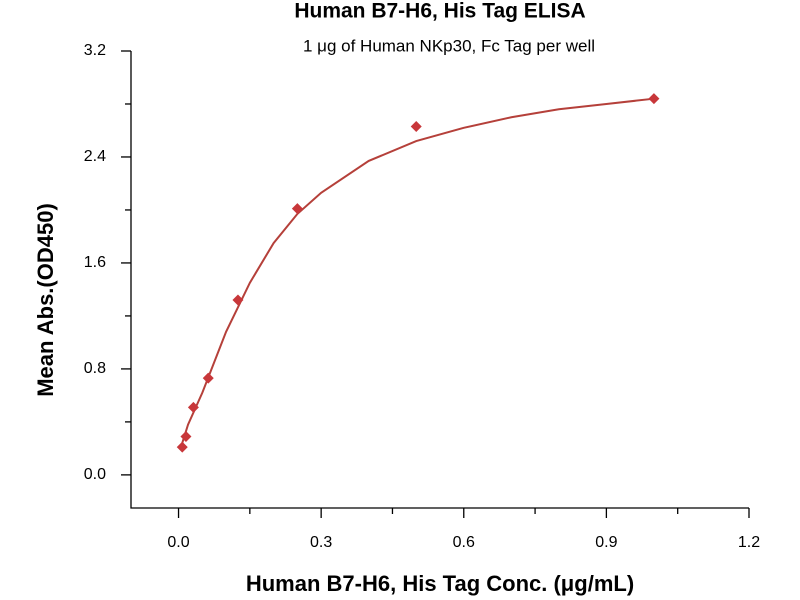  I want to click on chart-title: Human B7-H6, His Tag ELISA, so click(439, 11).